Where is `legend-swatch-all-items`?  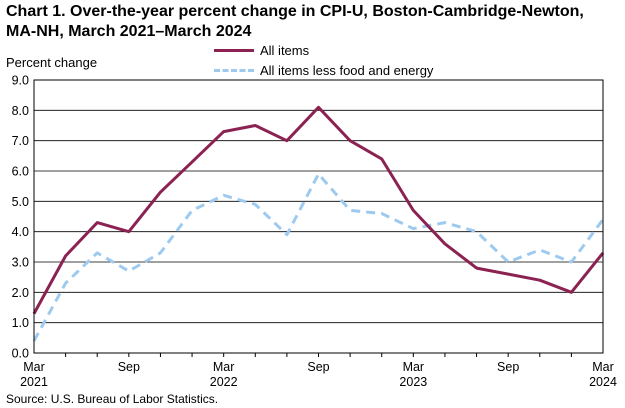
legend-swatch-all-items is located at coordinates (234, 50).